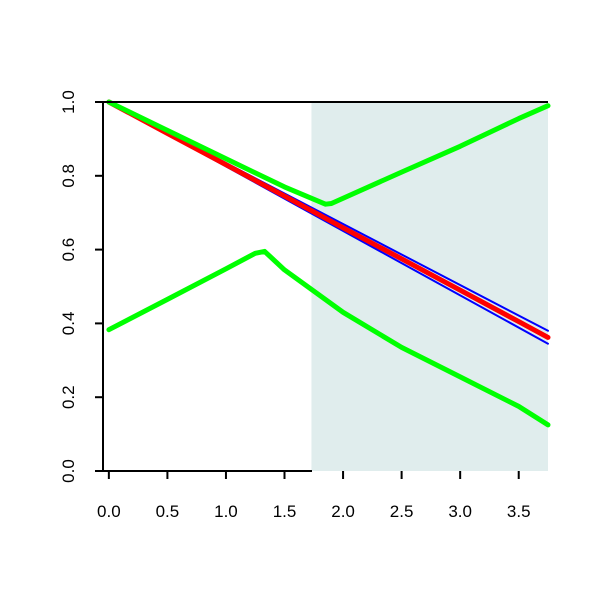  I want to click on x-tick-label: 2.5, so click(402, 511).